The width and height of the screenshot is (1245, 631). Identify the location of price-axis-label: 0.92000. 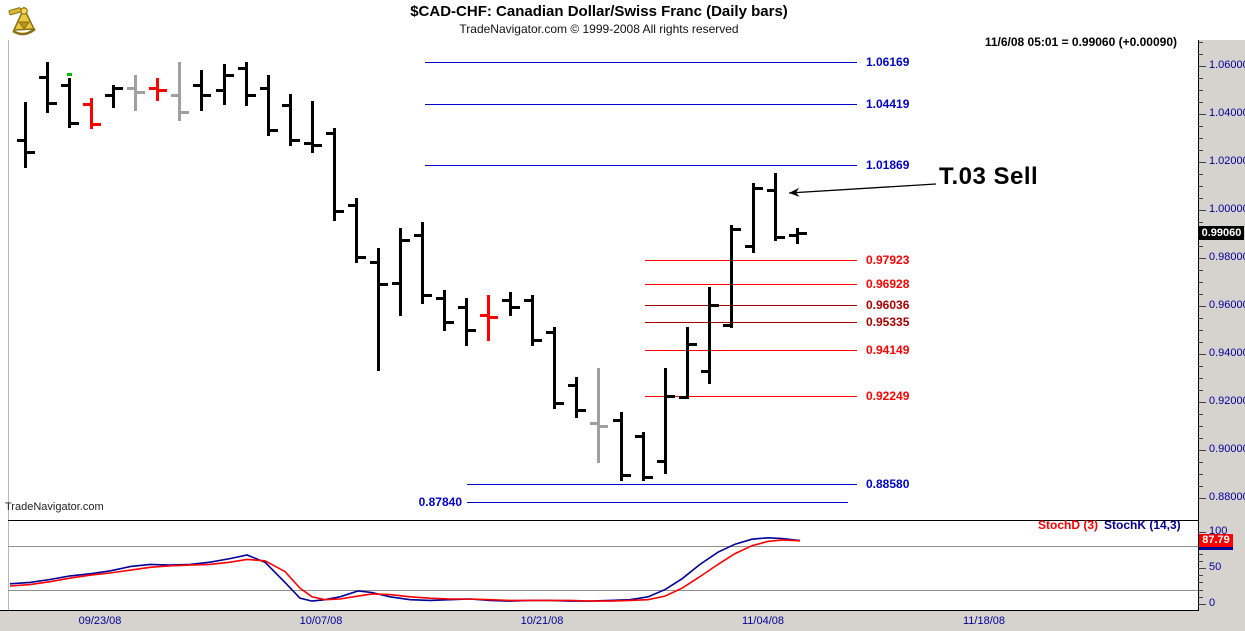
(1227, 401).